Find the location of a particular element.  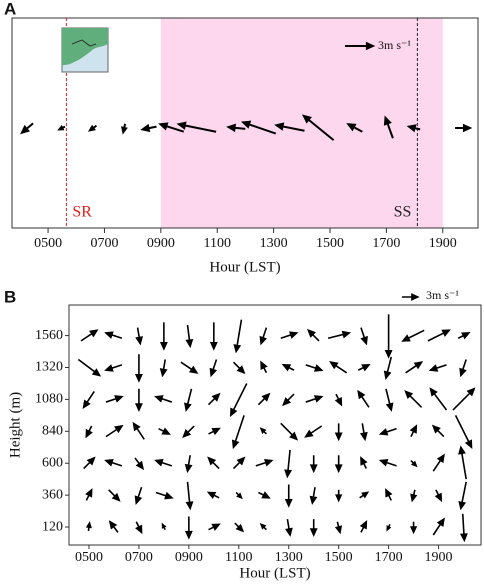

y-tick-label: 360 is located at coordinates (52, 494).